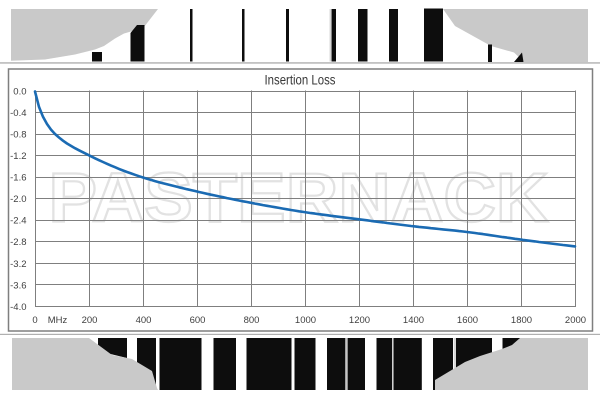 The width and height of the screenshot is (600, 400). What do you see at coordinates (90, 320) in the screenshot?
I see `svg-text: 200` at bounding box center [90, 320].